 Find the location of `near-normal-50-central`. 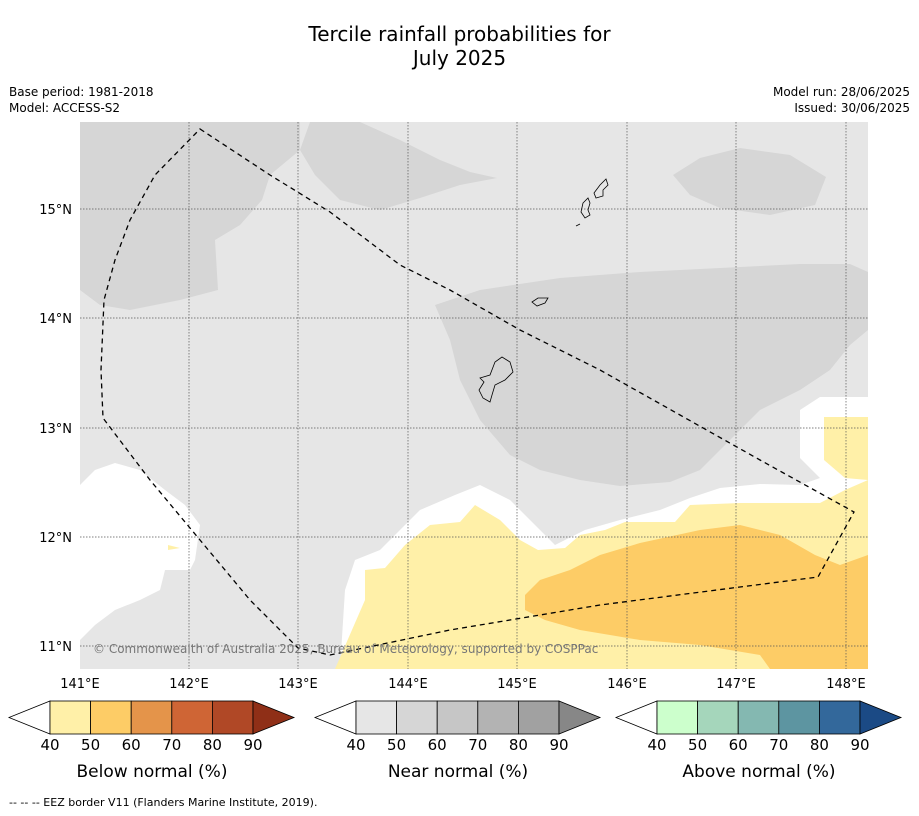

near-normal-50-central is located at coordinates (651, 375).